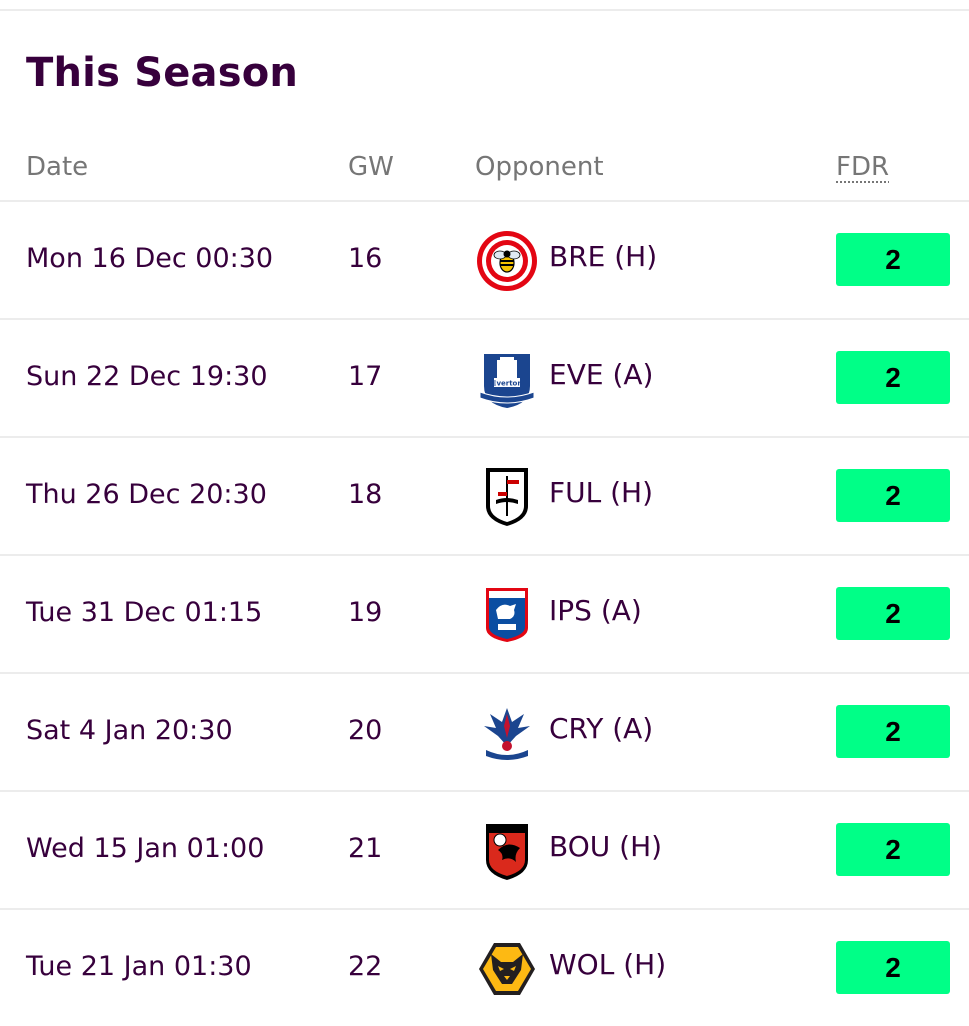 The height and width of the screenshot is (1026, 969). What do you see at coordinates (365, 848) in the screenshot?
I see `fixture-gameweek: 21` at bounding box center [365, 848].